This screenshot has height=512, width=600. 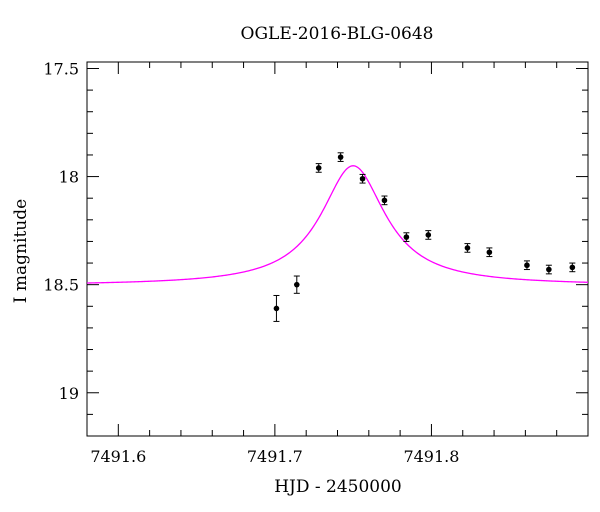 What do you see at coordinates (338, 487) in the screenshot?
I see `x-axis-label: HJD - 2450000` at bounding box center [338, 487].